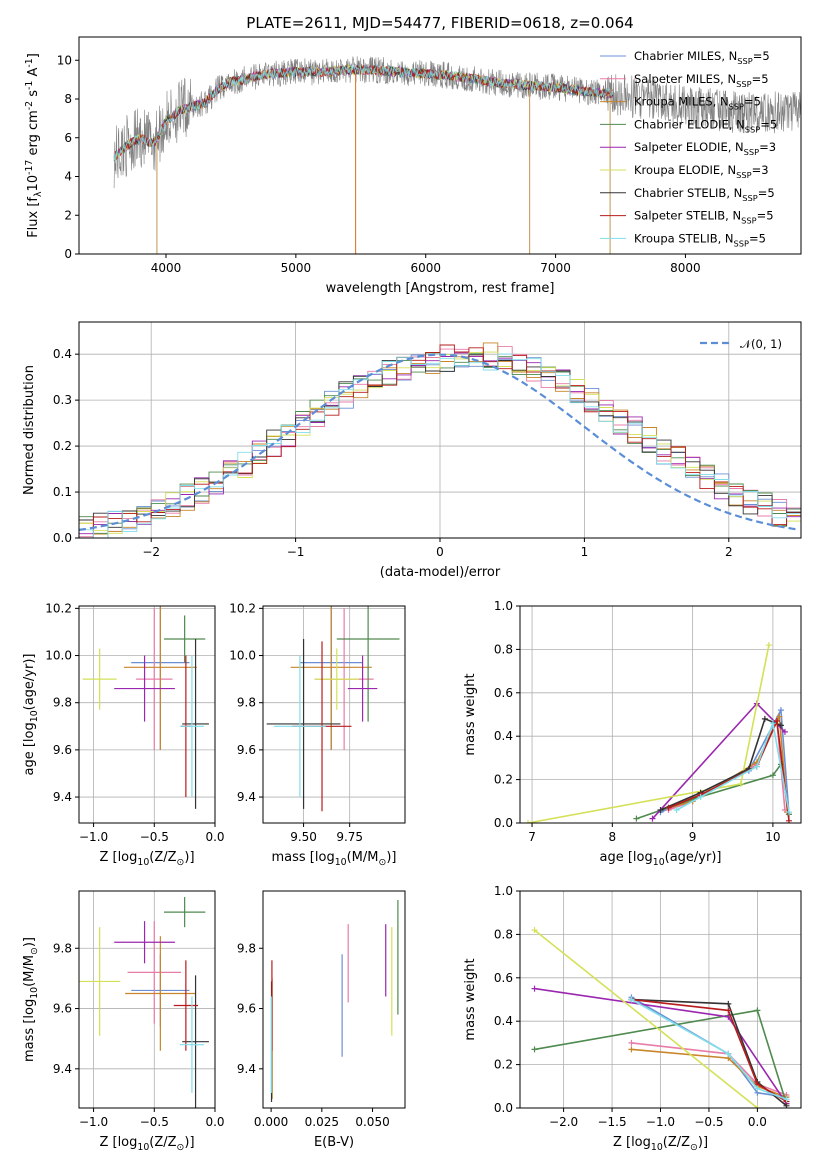  What do you see at coordinates (271, 1122) in the screenshot?
I see `x-tick-label: 0.000` at bounding box center [271, 1122].